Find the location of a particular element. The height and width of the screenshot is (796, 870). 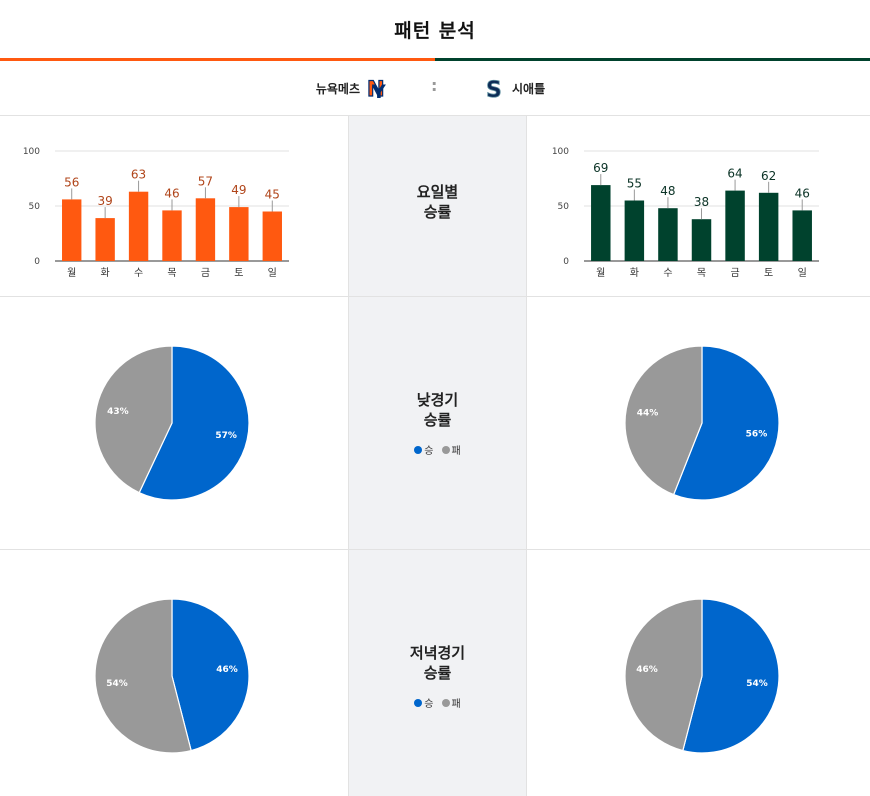

day-game-row-label: 낮경기 승률 is located at coordinates (437, 410).